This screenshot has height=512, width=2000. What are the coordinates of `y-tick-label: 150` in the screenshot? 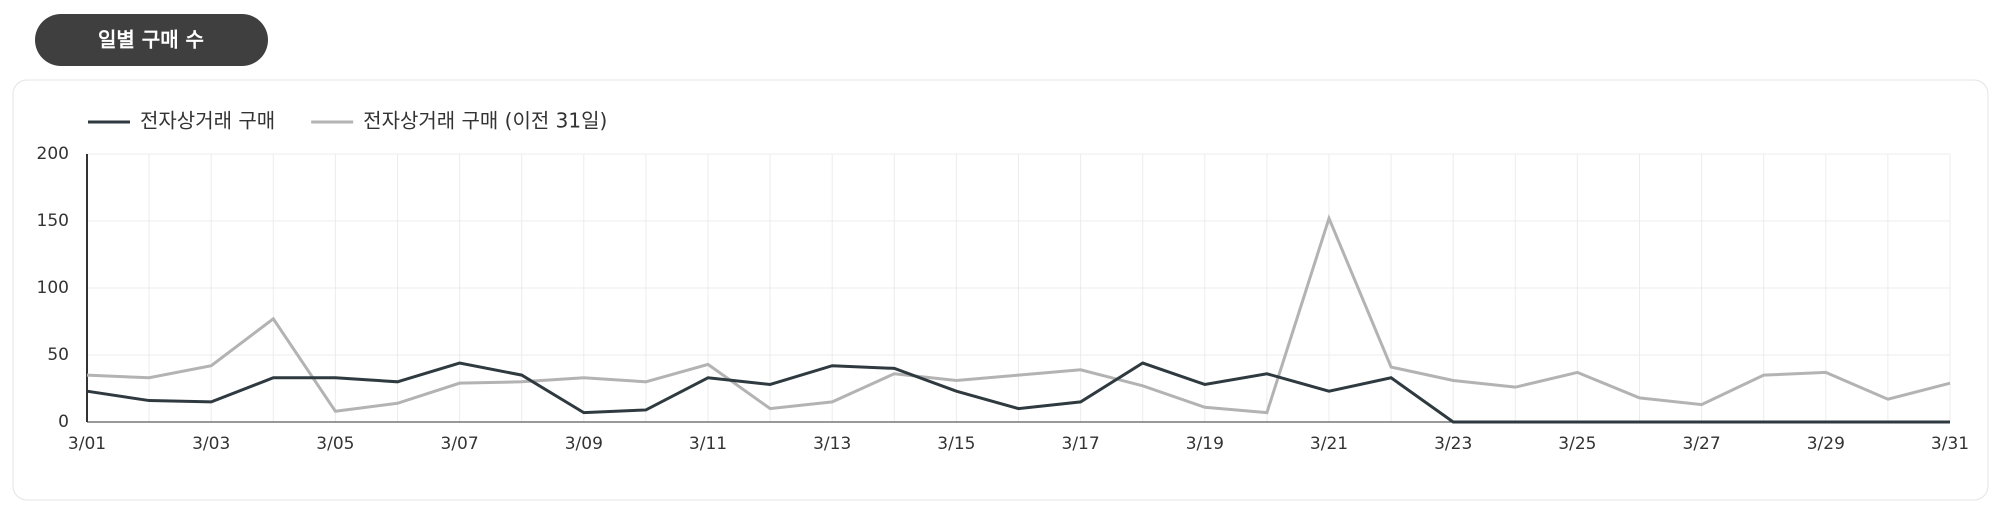 It's located at (53, 221).